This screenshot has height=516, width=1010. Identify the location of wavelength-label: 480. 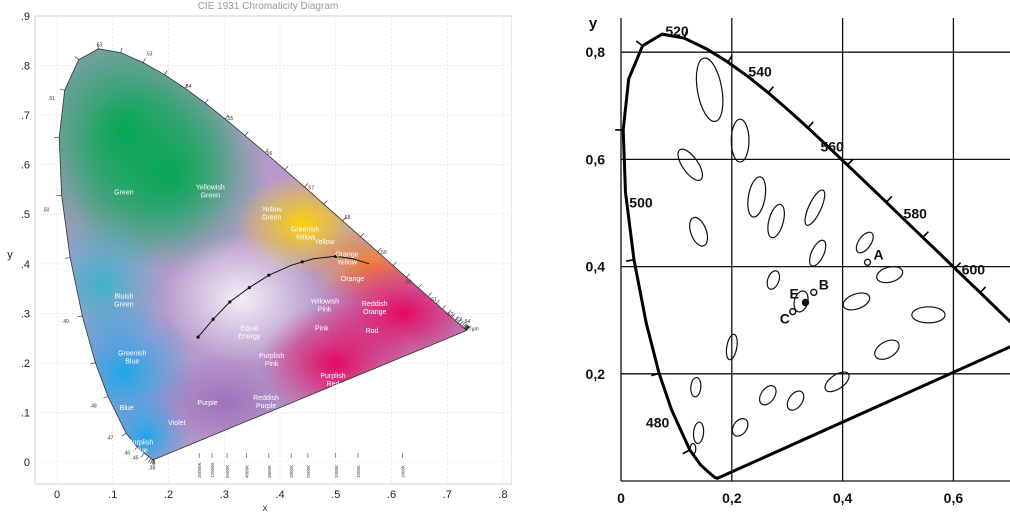
(658, 422).